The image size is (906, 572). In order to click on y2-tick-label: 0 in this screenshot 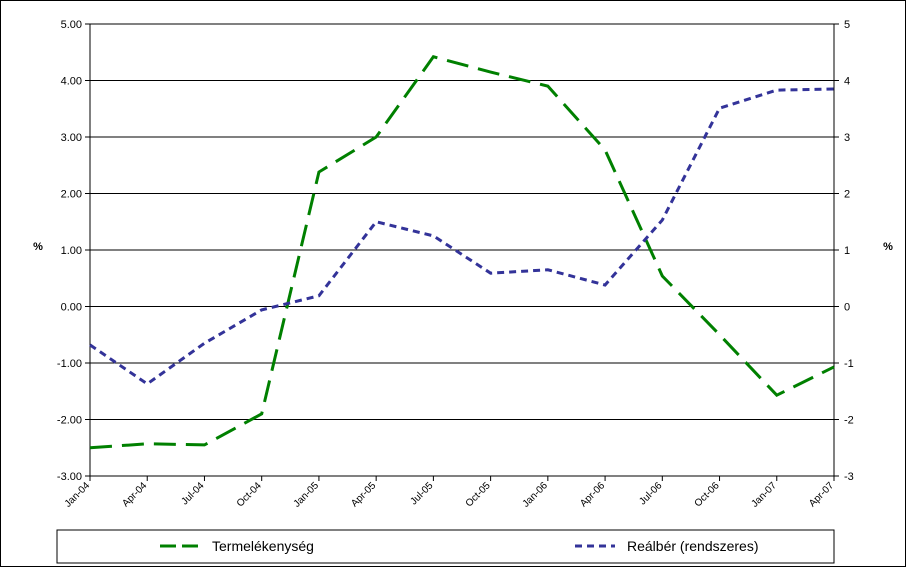, I will do `click(847, 308)`.